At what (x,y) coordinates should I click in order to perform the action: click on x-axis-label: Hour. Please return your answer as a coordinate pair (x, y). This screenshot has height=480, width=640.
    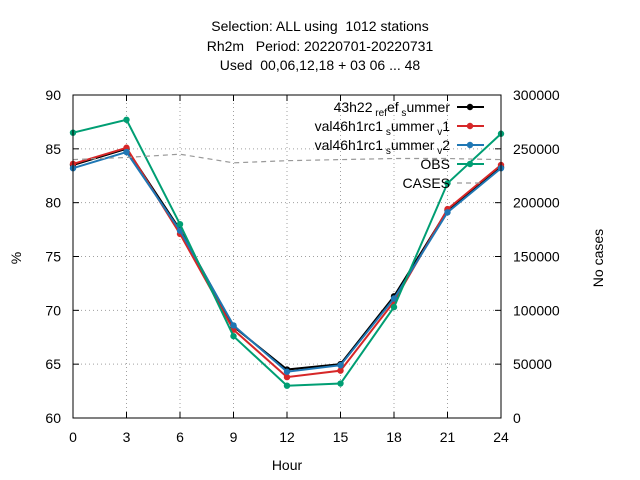
    Looking at the image, I should click on (287, 465).